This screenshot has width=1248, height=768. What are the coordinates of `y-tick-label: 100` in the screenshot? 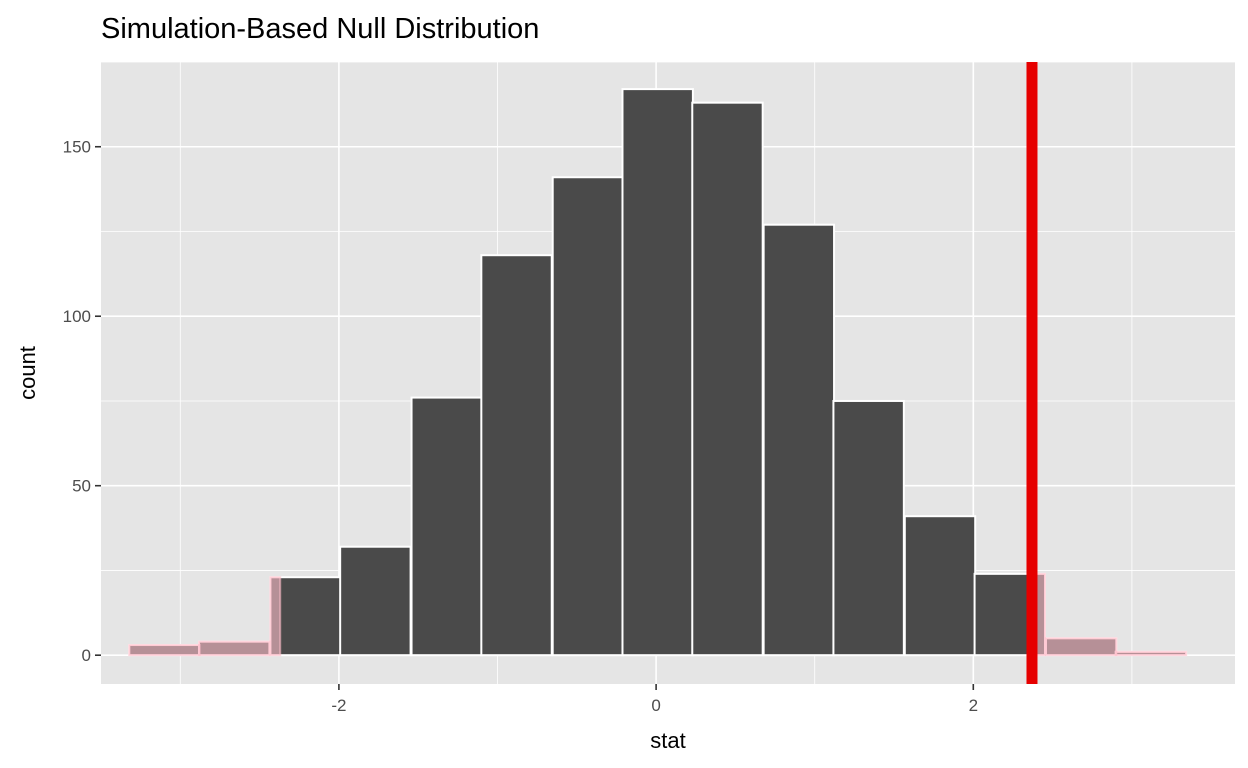 It's located at (77, 316).